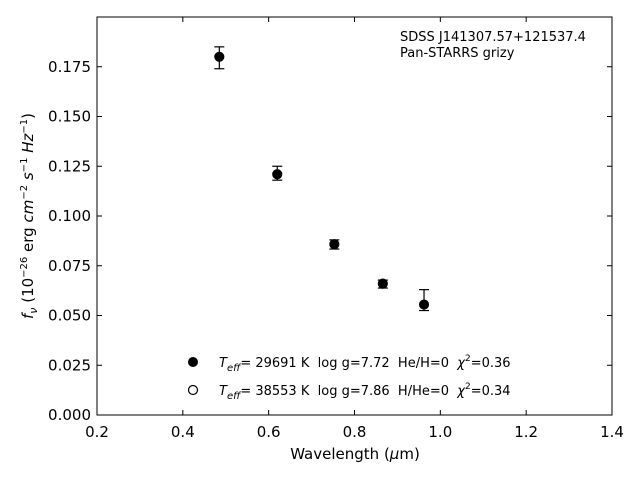 The height and width of the screenshot is (480, 640). Describe the element at coordinates (69, 266) in the screenshot. I see `y-tick-label: 0.075` at that location.